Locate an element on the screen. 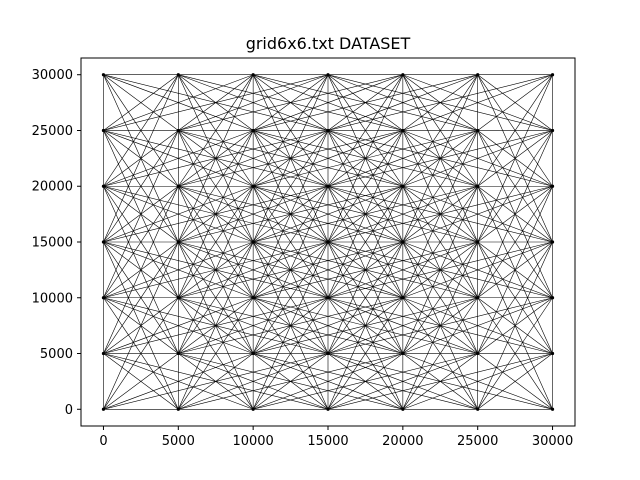  chart-title: grid6x6.txt DATASET is located at coordinates (328, 43).